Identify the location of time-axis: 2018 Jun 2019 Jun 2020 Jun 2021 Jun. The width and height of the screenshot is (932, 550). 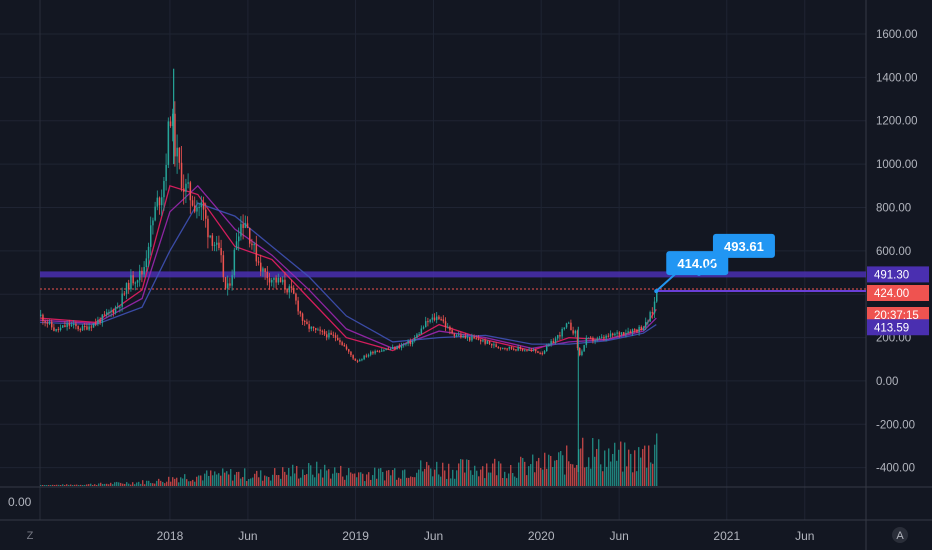
(486, 536).